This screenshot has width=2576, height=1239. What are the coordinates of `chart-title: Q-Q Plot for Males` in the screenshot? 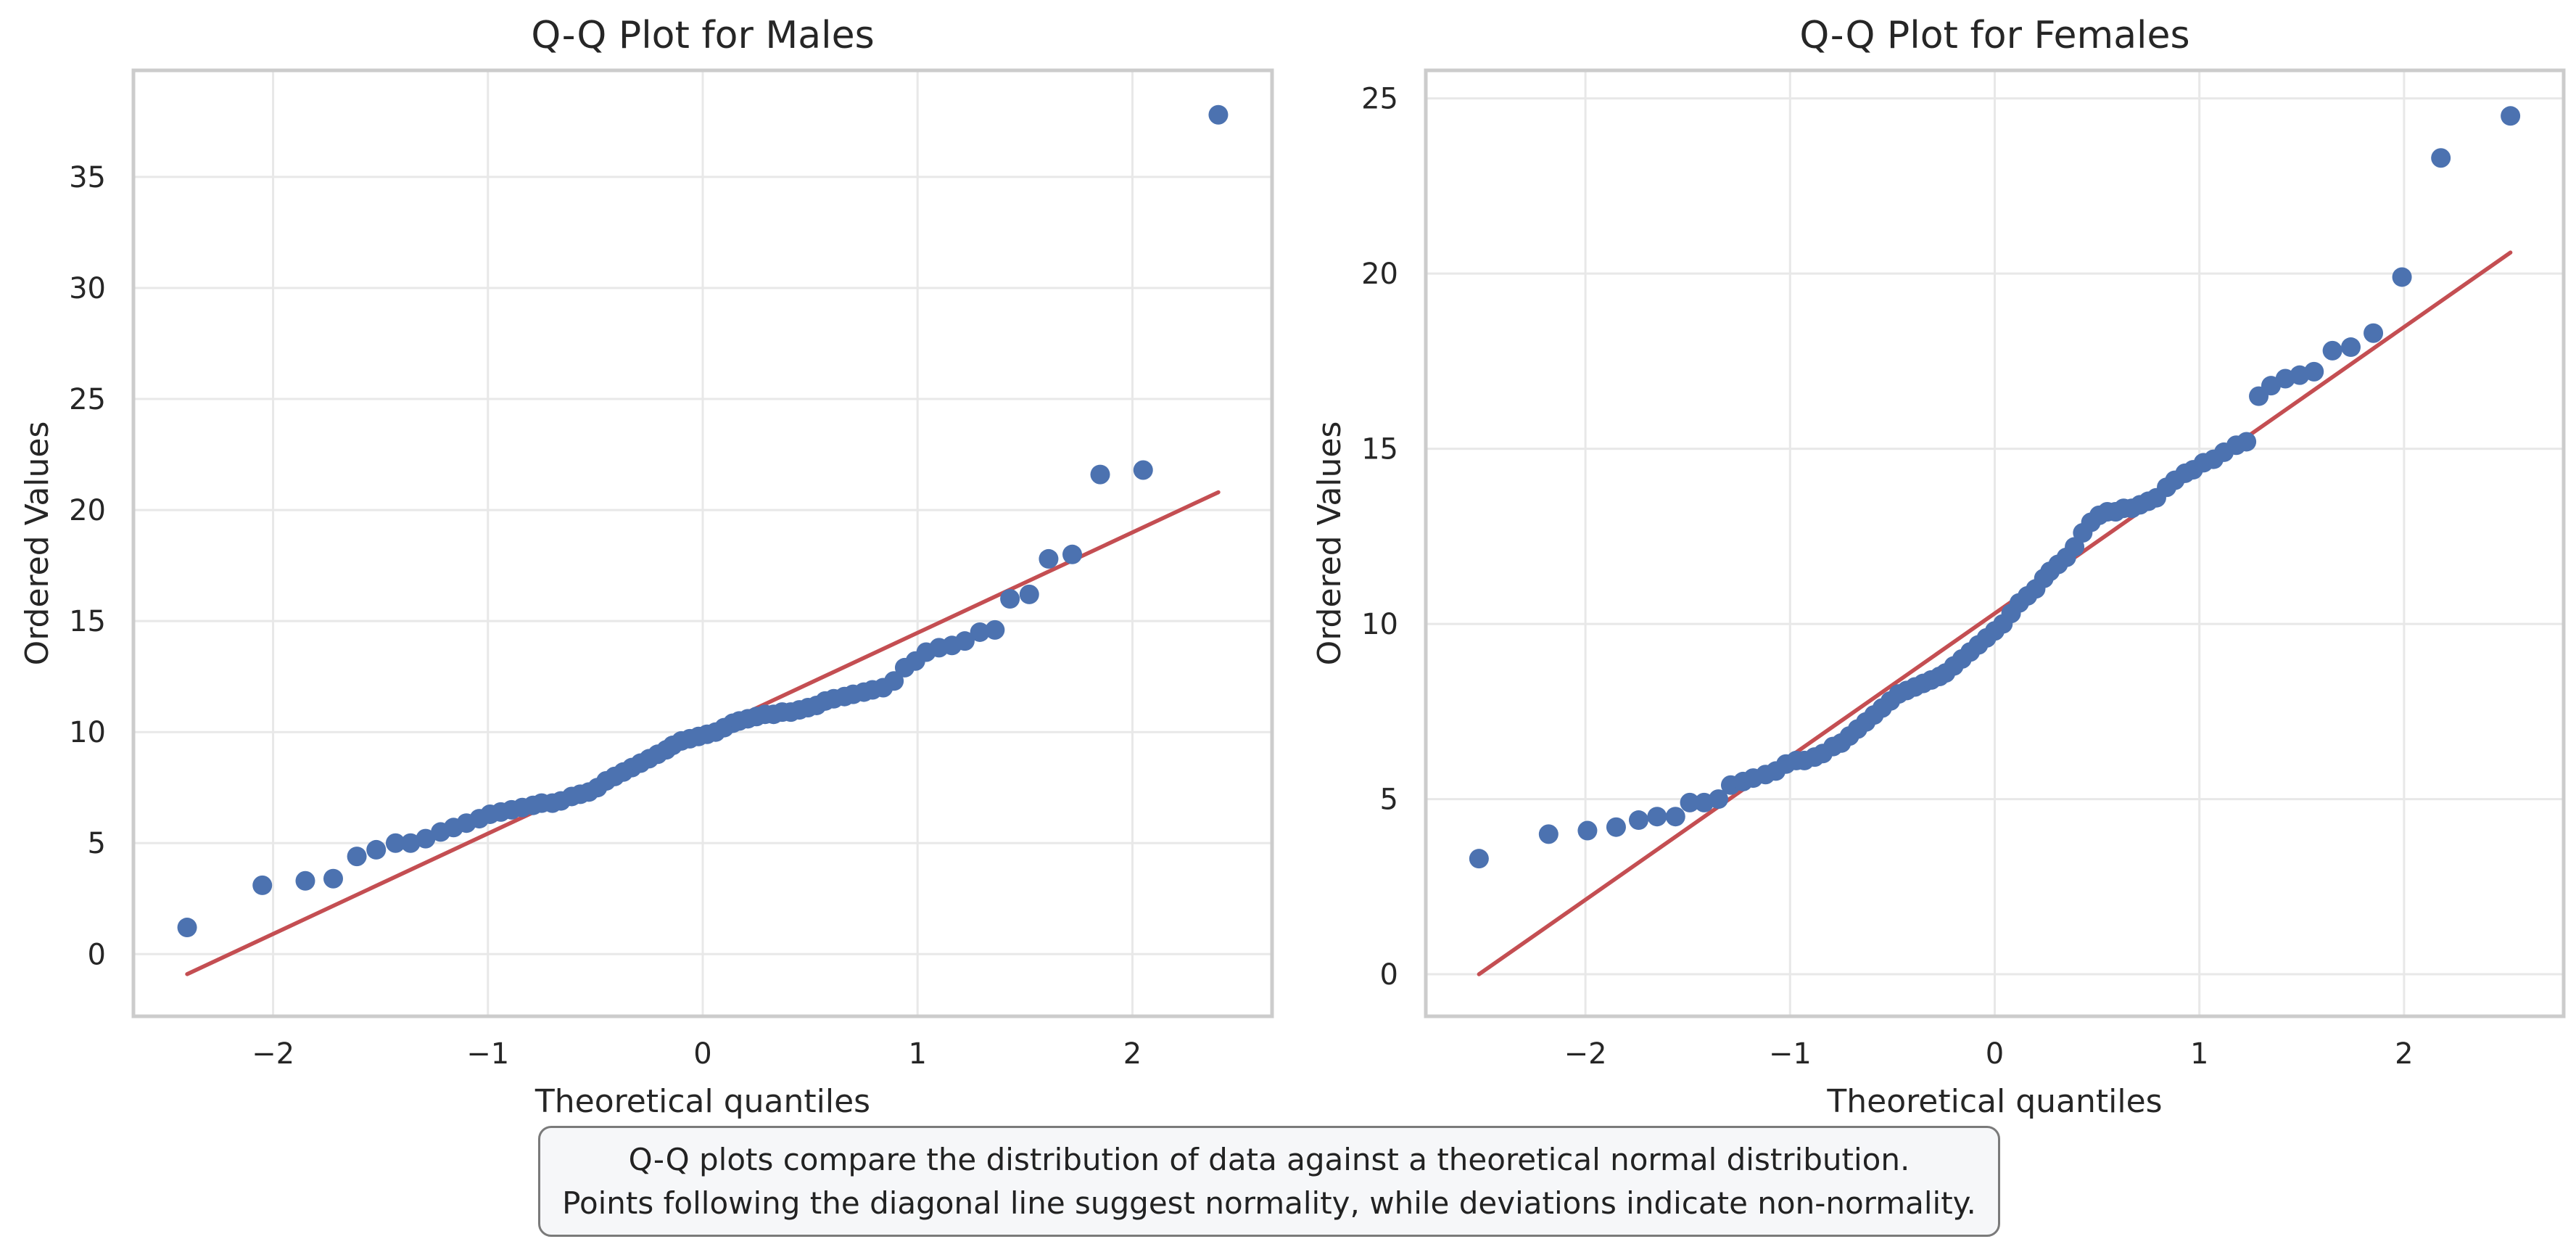 It's located at (702, 35).